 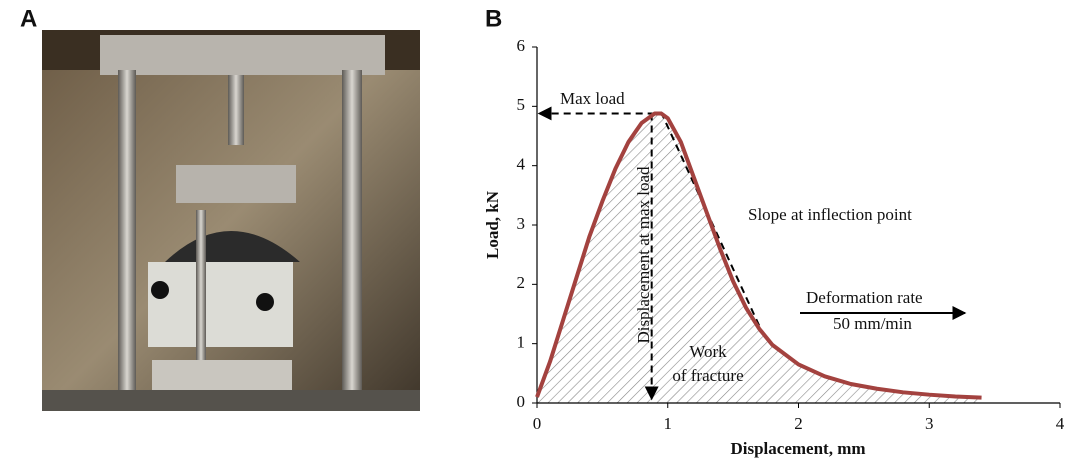 I want to click on annotation: 50 mm/min, so click(x=872, y=323).